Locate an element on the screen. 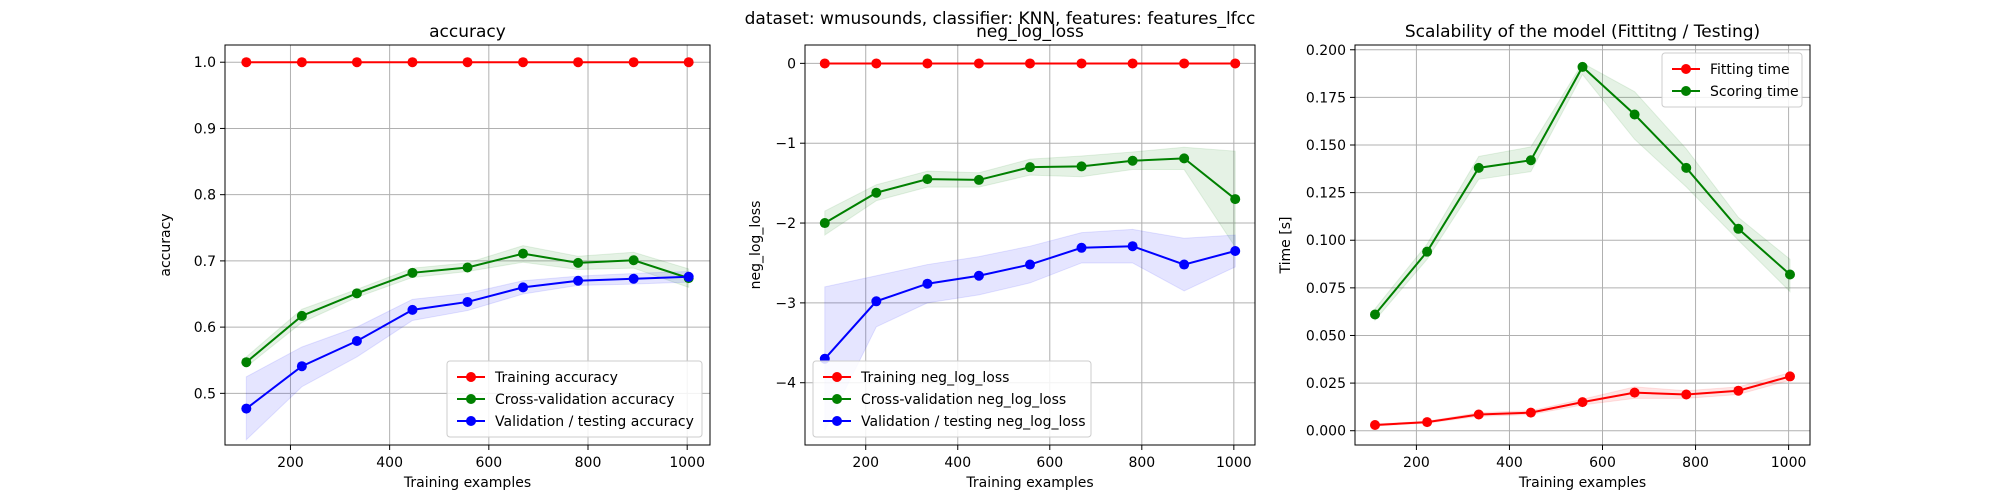  y-tick-label: 0.100 is located at coordinates (1326, 241).